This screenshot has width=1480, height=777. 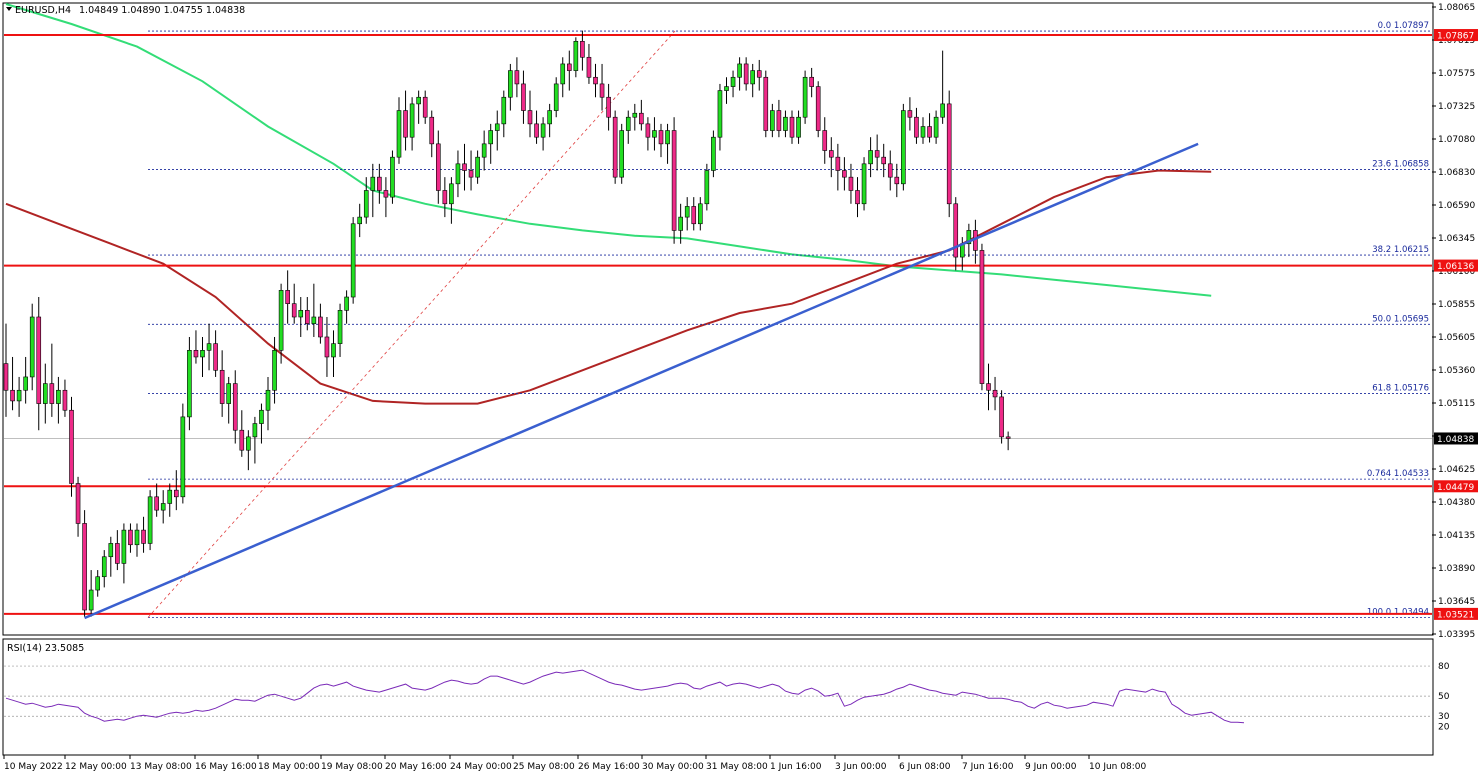 I want to click on level-price-tag-text: 1.06136, so click(x=1455, y=267).